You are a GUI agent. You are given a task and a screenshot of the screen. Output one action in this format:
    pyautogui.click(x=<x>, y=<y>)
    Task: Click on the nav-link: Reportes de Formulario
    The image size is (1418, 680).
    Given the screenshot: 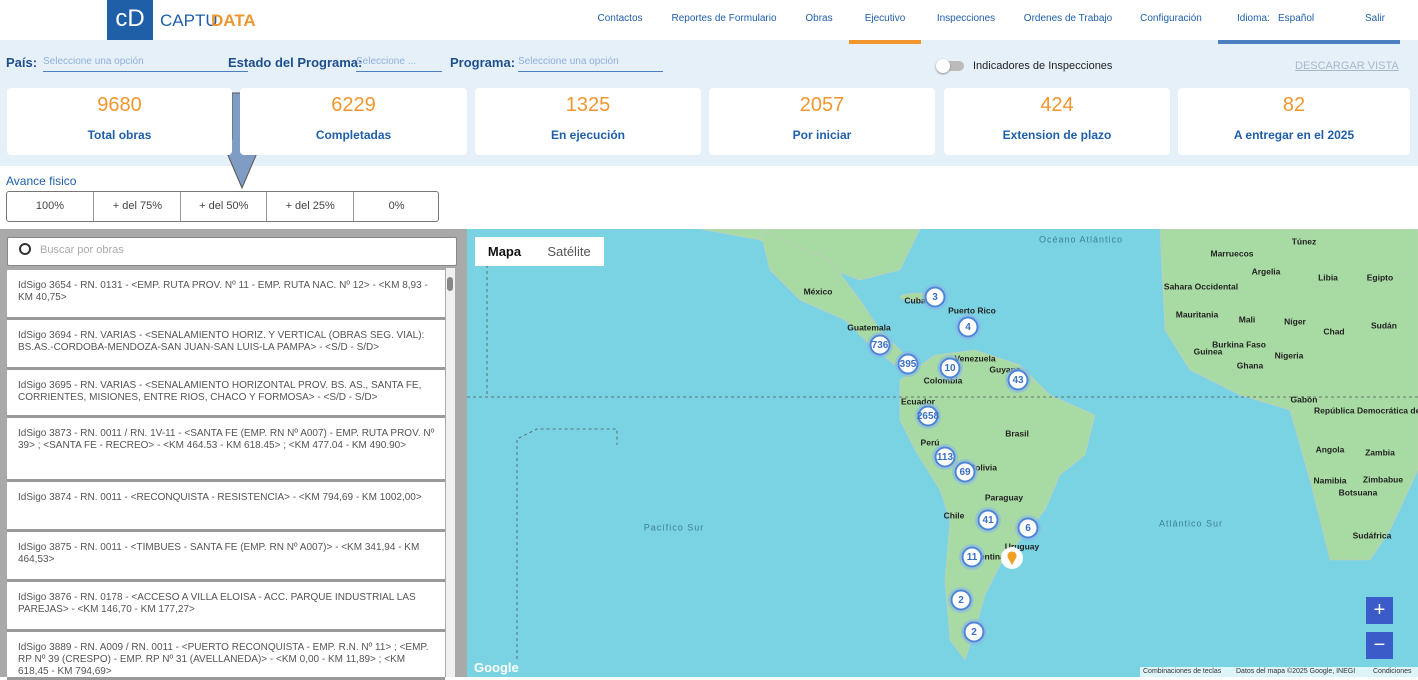 What is the action you would take?
    pyautogui.click(x=724, y=18)
    